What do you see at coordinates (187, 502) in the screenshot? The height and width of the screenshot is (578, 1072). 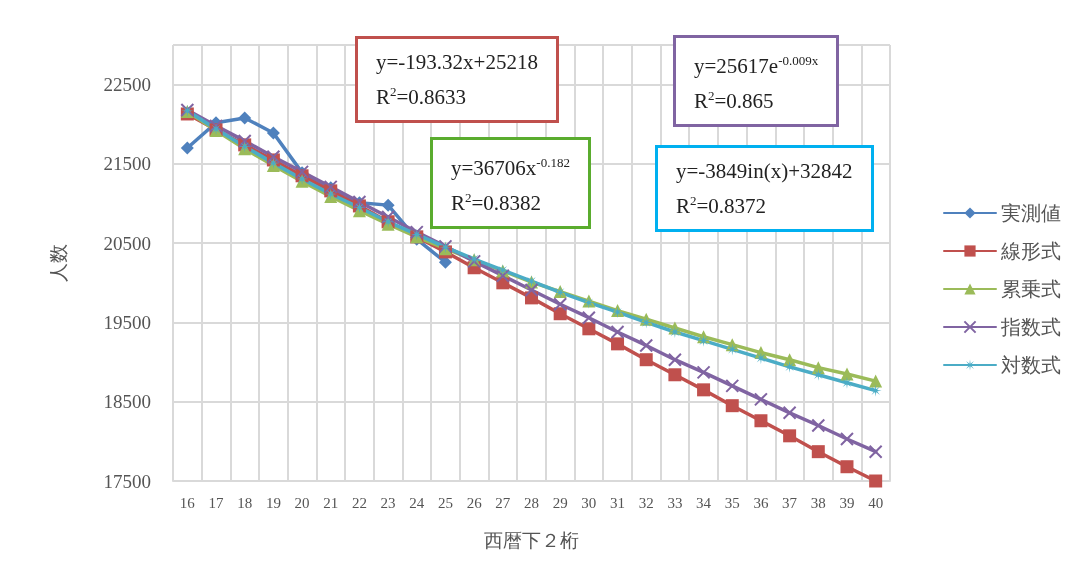 I see `x-tick-label: 16` at bounding box center [187, 502].